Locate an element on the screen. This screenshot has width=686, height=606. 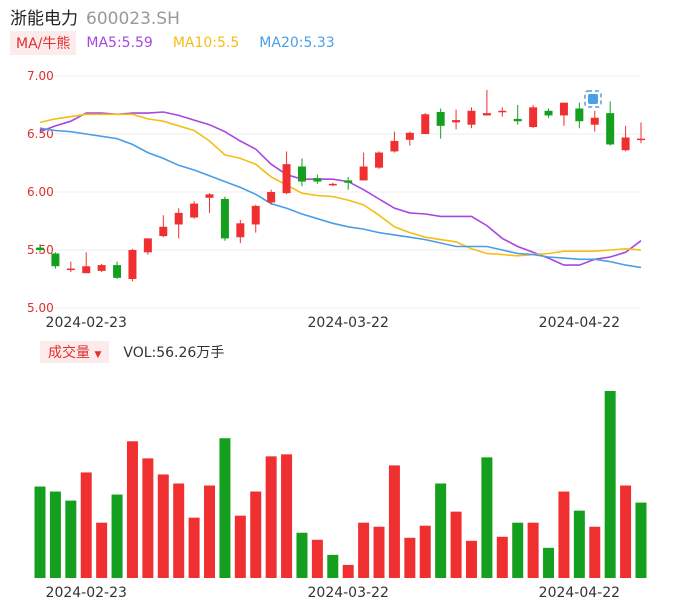
x-tick-label: 2024-04-22 is located at coordinates (579, 593).